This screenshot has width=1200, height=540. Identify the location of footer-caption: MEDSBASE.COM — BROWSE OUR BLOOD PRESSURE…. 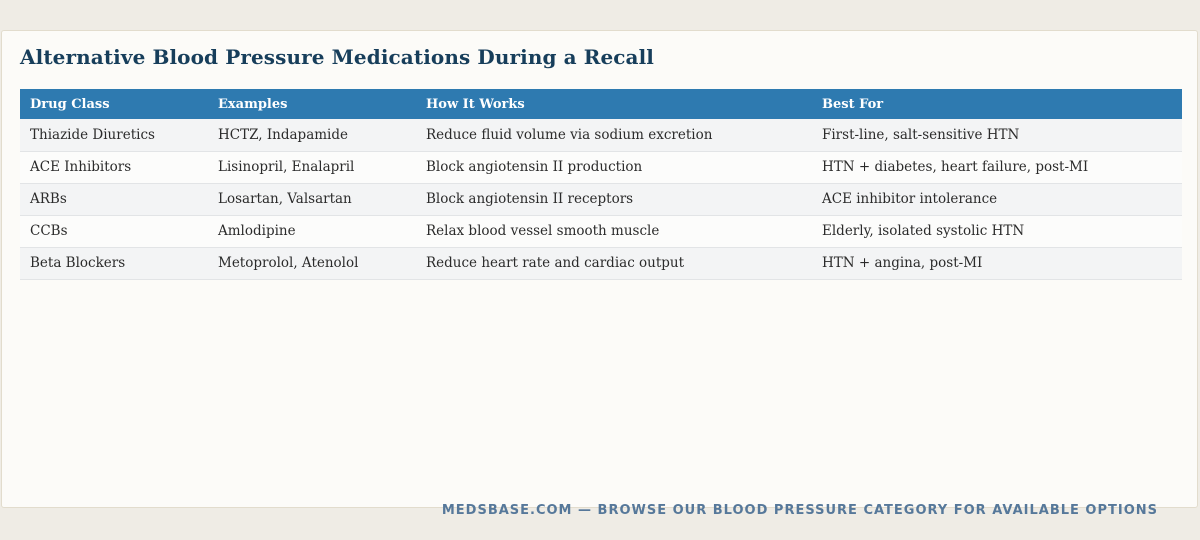
(799, 510).